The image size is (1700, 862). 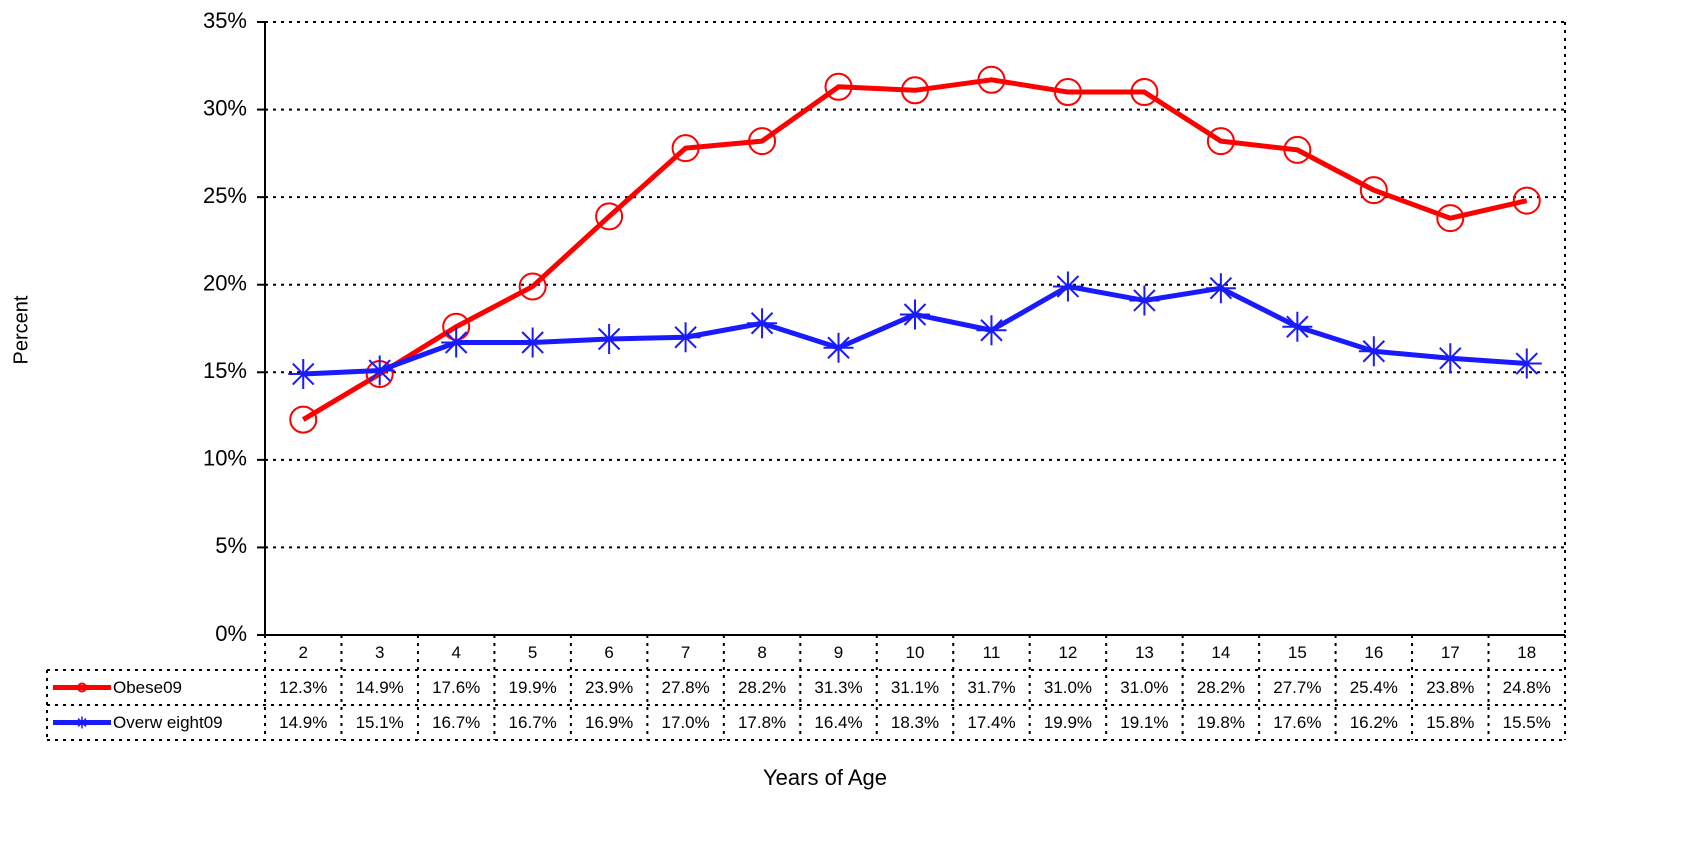 What do you see at coordinates (303, 652) in the screenshot?
I see `x-tick-label: 2` at bounding box center [303, 652].